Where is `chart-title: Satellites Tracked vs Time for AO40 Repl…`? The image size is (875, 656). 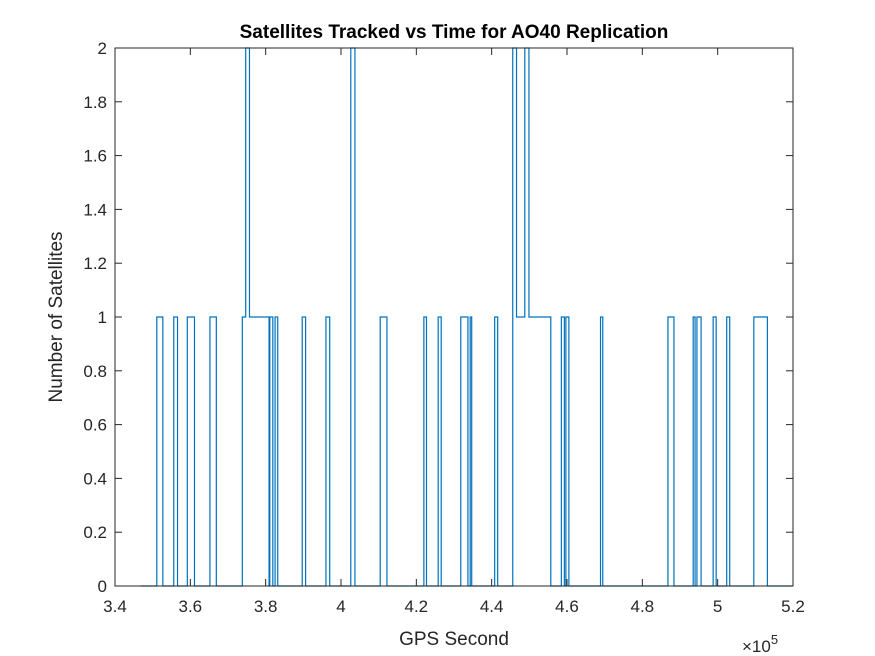
chart-title: Satellites Tracked vs Time for AO40 Repl… is located at coordinates (454, 32).